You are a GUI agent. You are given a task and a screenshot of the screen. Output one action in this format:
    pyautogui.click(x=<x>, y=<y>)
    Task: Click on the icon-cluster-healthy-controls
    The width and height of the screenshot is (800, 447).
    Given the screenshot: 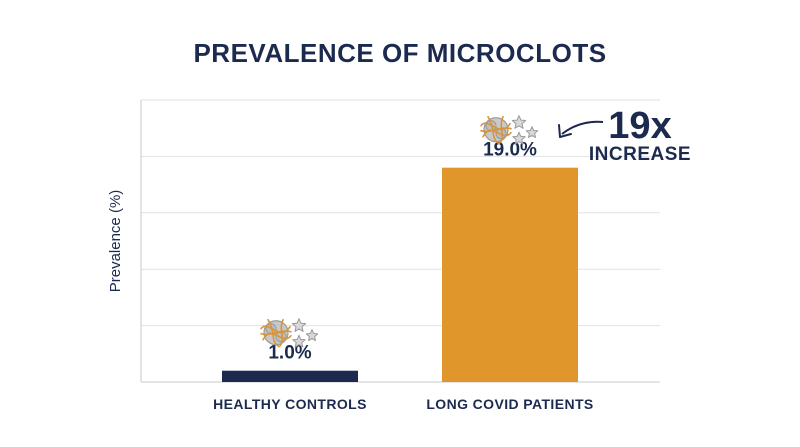 What is the action you would take?
    pyautogui.click(x=289, y=333)
    